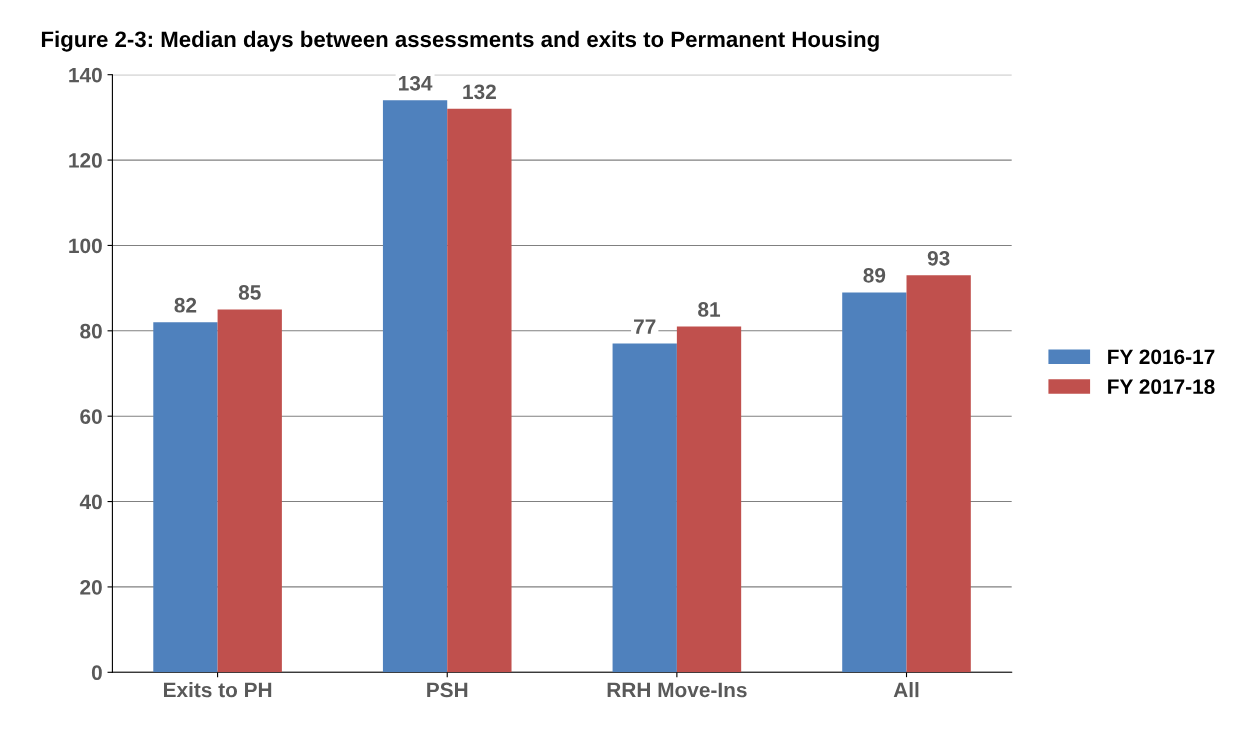  What do you see at coordinates (1161, 357) in the screenshot?
I see `legend-label: FY 2016-17` at bounding box center [1161, 357].